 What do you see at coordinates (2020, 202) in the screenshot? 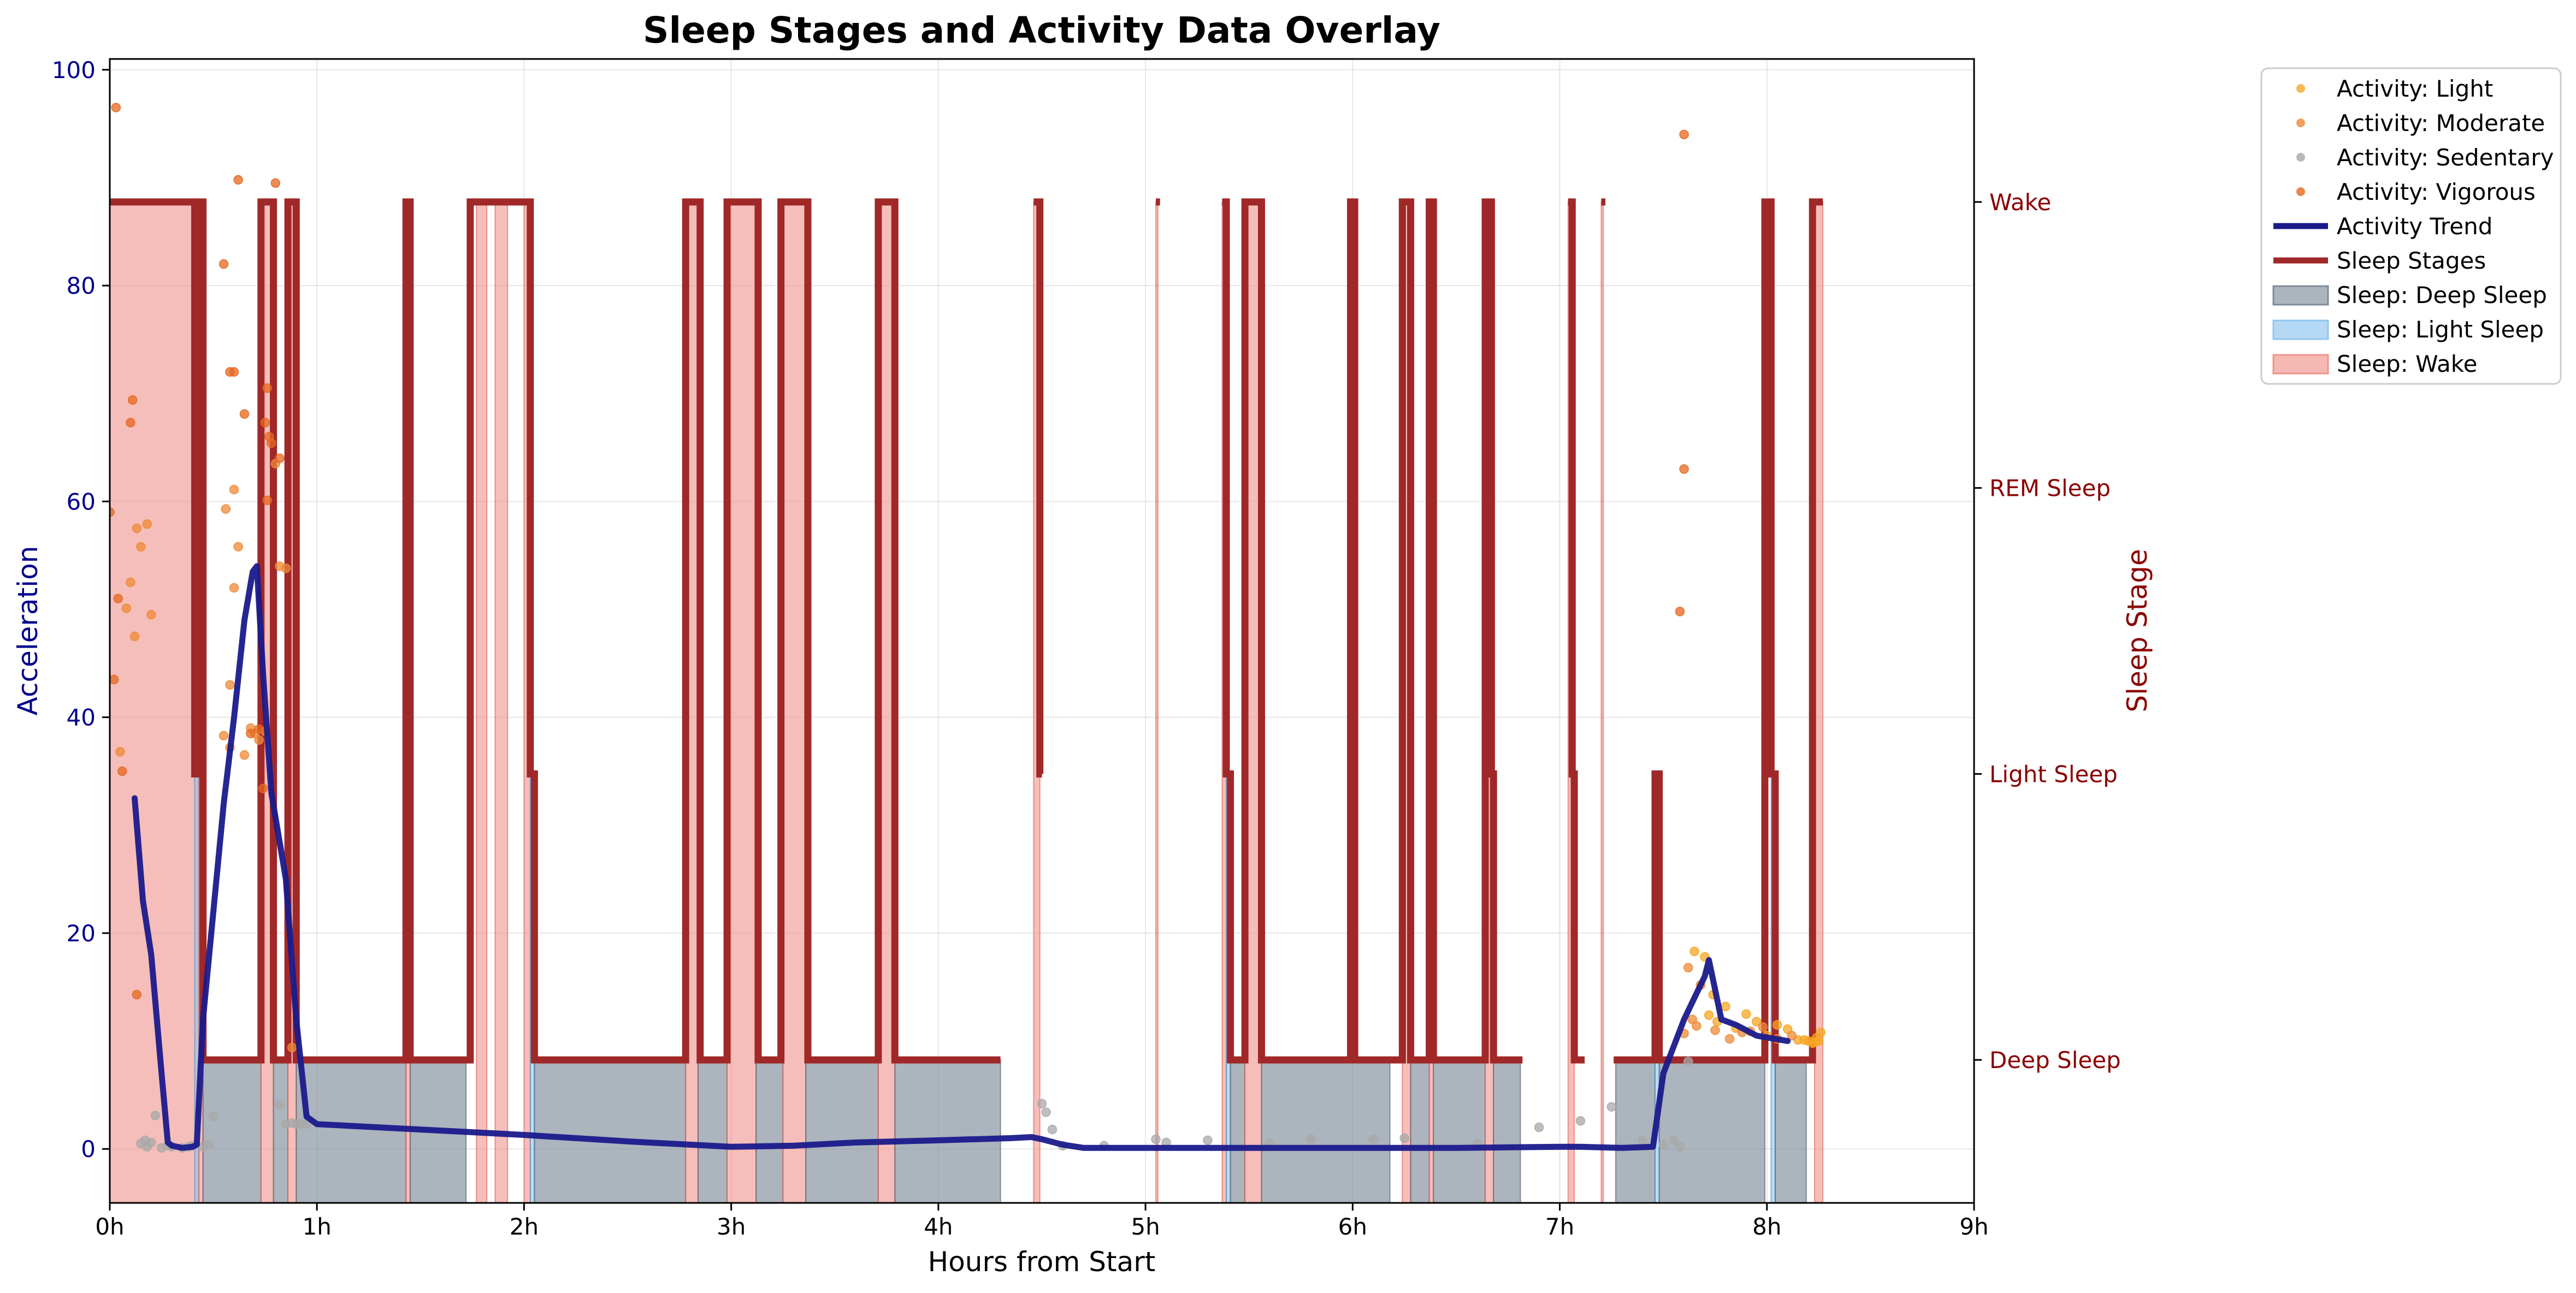
I see `y-right-tick-label-3: Wake` at bounding box center [2020, 202].